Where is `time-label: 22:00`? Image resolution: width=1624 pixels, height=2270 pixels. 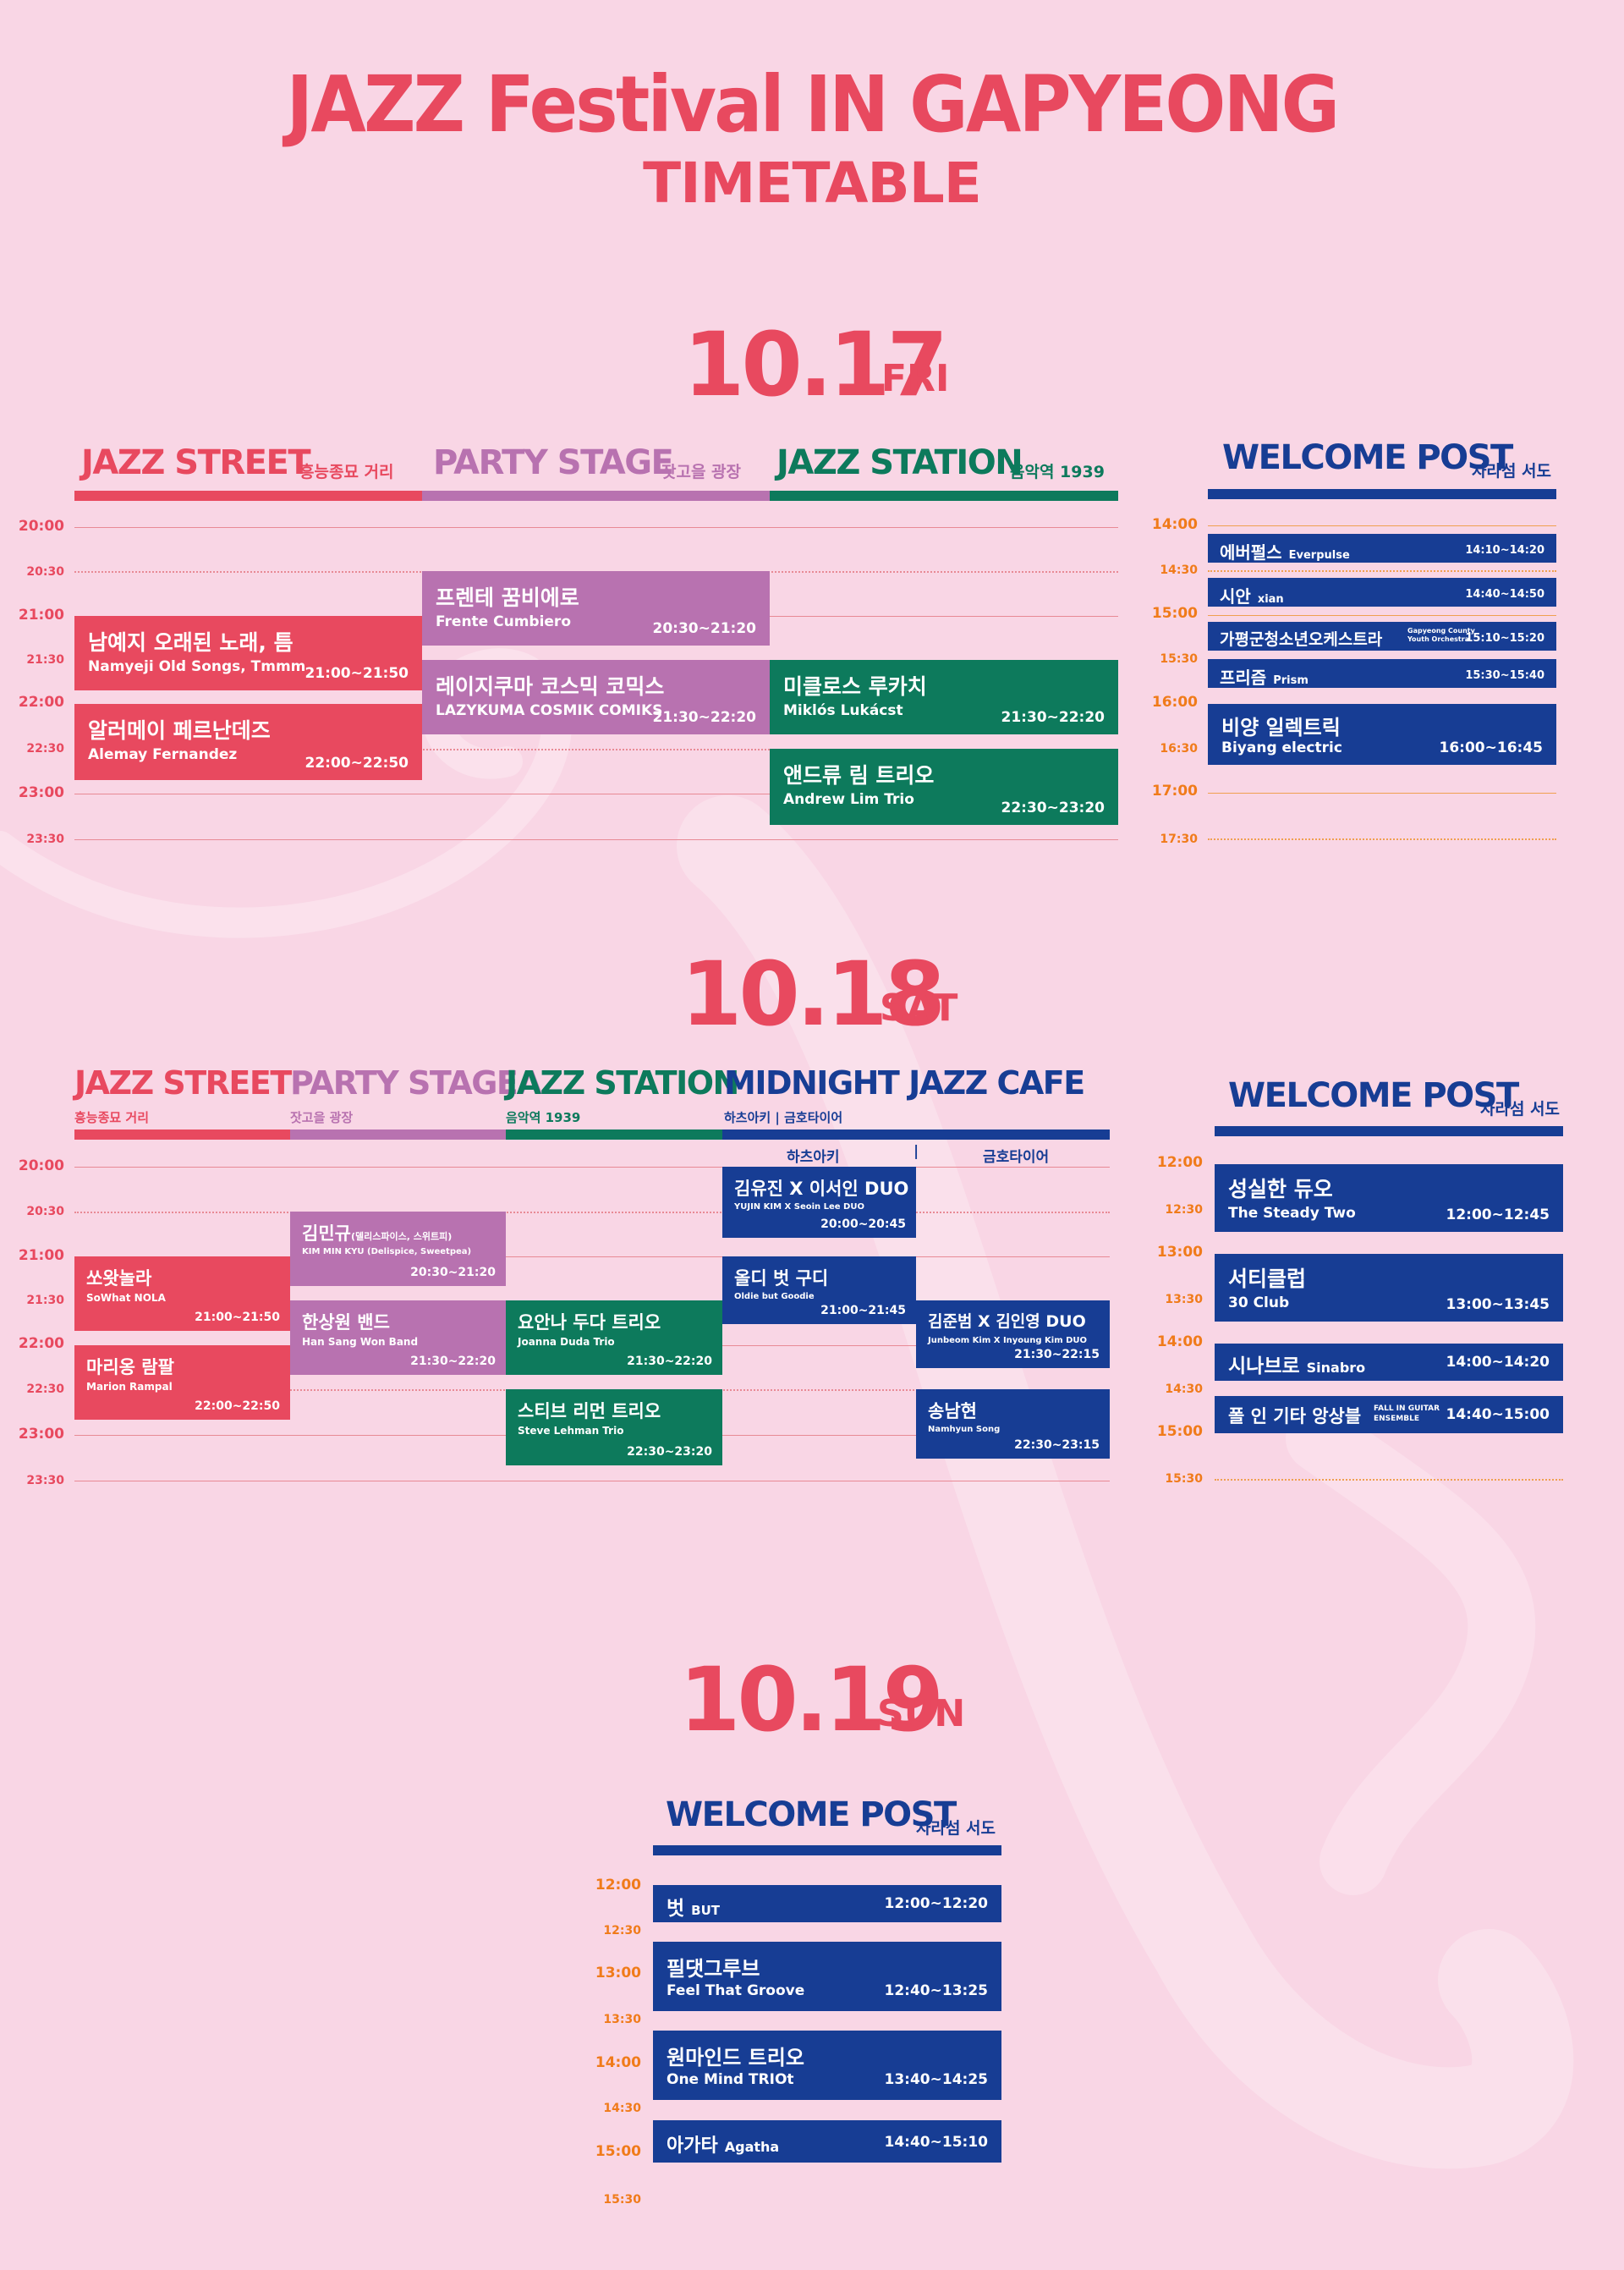
time-label: 22:00 is located at coordinates (41, 702).